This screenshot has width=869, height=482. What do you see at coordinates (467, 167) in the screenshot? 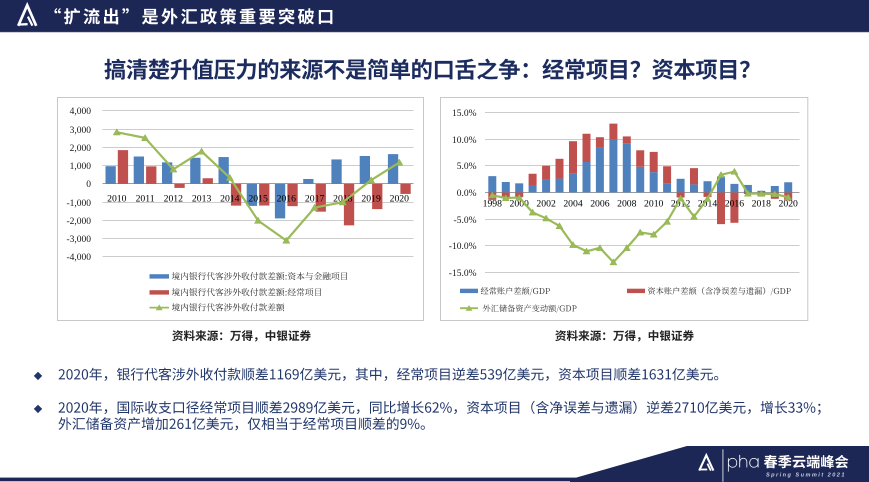
I see `svg-text: 5.0%` at bounding box center [467, 167].